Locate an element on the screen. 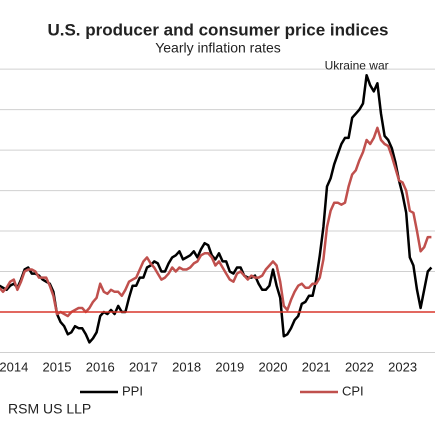 The image size is (435, 435). x-tick-label: 2020 is located at coordinates (273, 366).